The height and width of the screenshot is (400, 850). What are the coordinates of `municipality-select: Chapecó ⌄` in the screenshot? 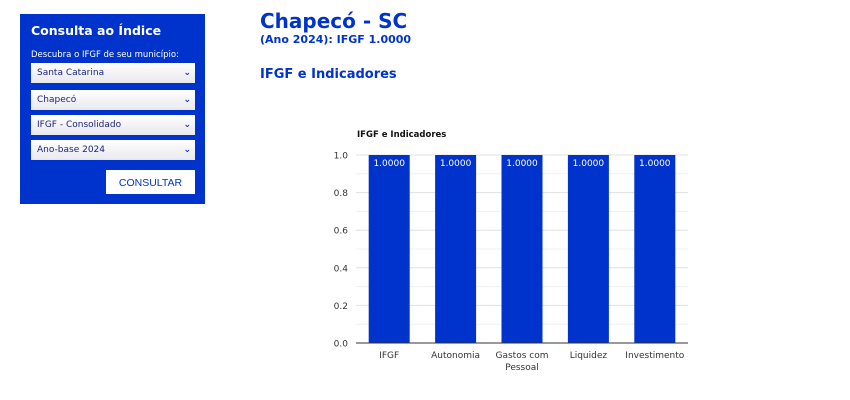 It's located at (113, 100).